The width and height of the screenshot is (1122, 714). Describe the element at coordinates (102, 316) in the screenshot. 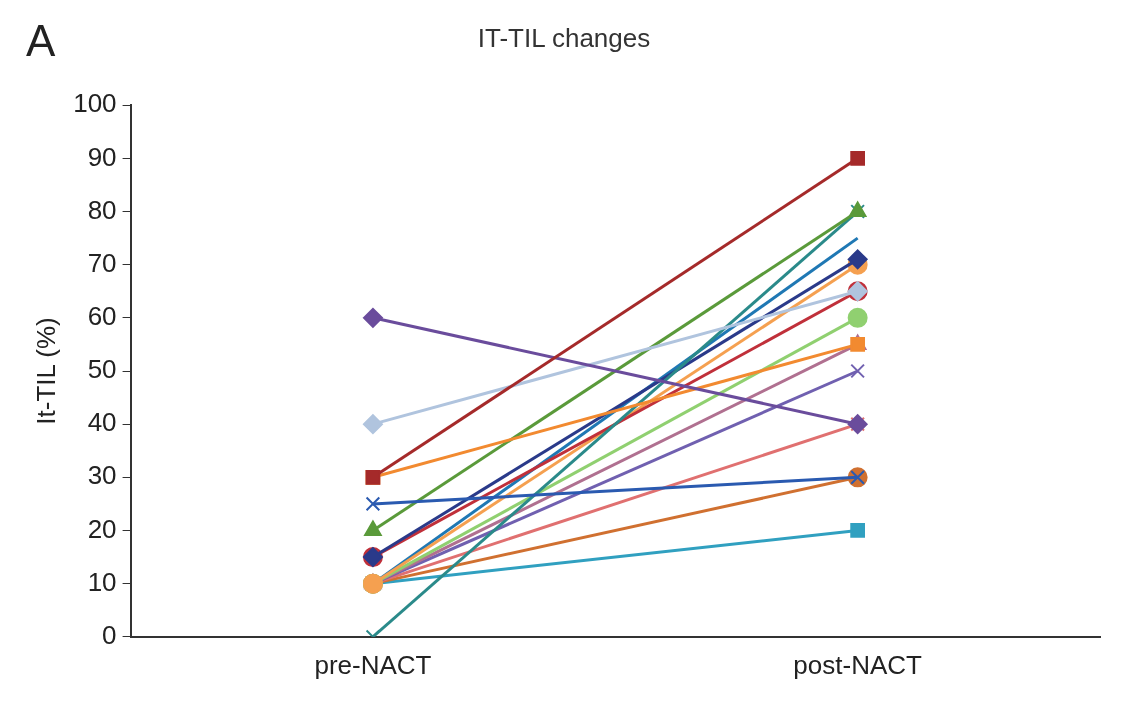

I see `y-tick-label: 60` at that location.